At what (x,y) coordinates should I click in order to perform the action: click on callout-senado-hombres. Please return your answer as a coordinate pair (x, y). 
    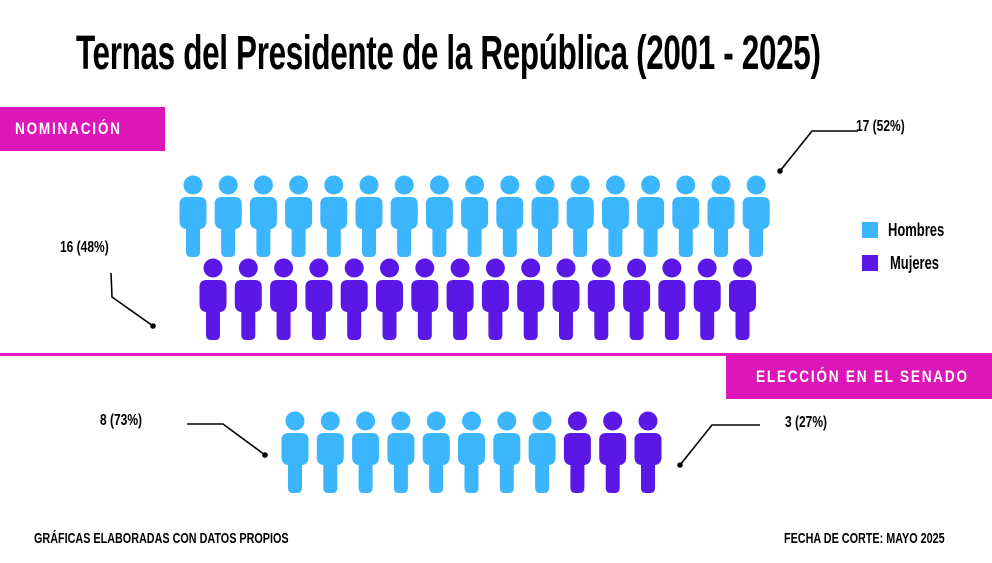
    Looking at the image, I should click on (227, 440).